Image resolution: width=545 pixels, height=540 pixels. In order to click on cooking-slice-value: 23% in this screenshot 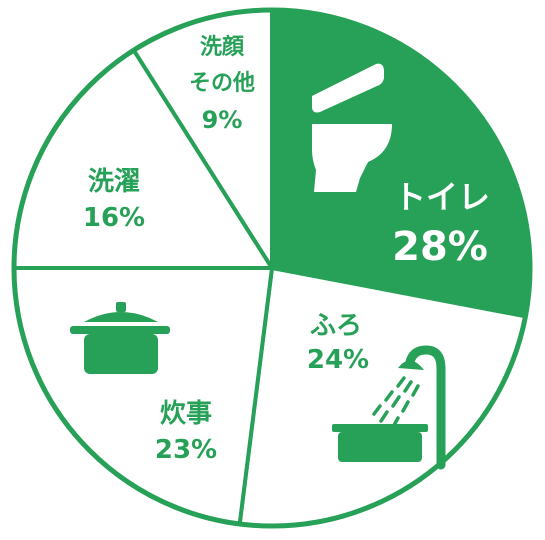, I will do `click(186, 450)`.